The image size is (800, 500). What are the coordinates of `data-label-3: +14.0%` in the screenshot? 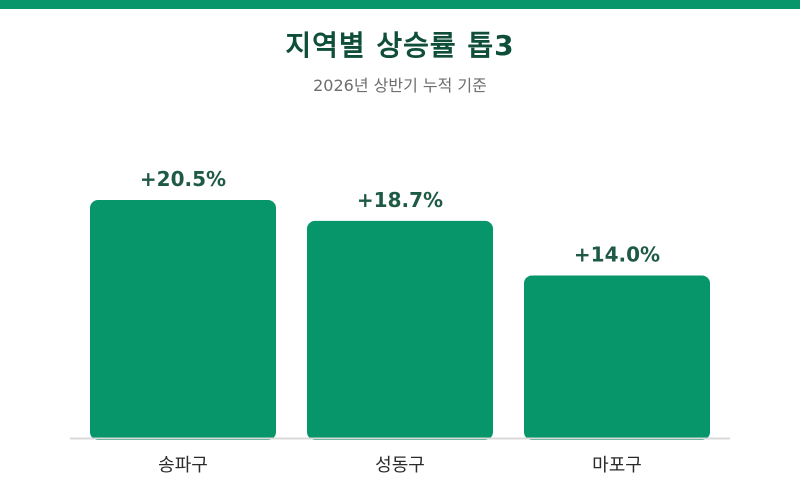 It's located at (617, 254).